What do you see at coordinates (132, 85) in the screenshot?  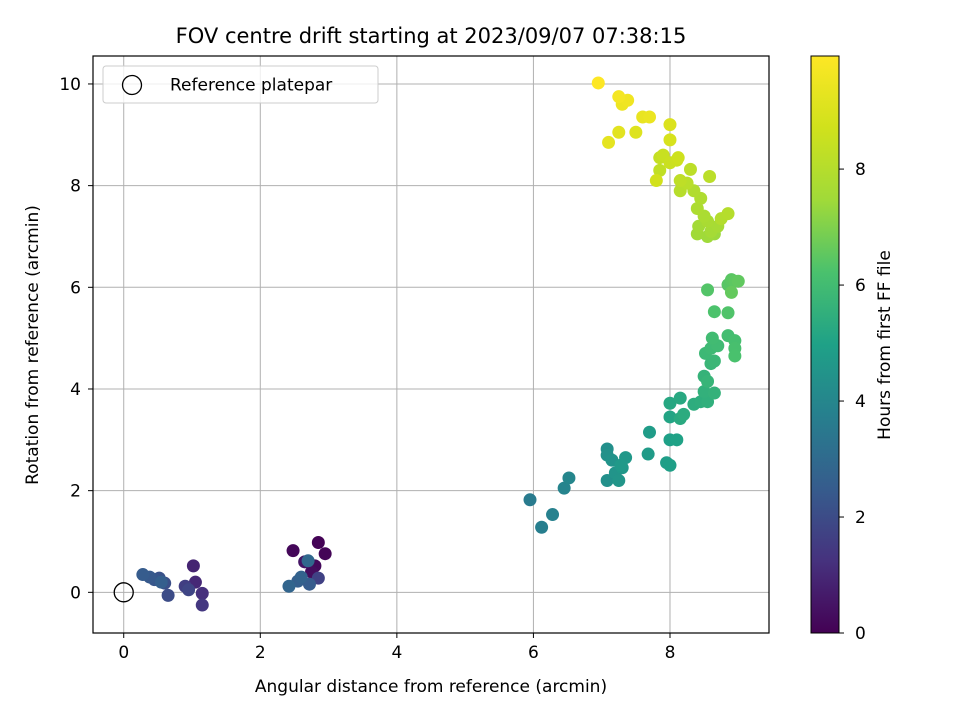 I see `legend-marker-icon` at bounding box center [132, 85].